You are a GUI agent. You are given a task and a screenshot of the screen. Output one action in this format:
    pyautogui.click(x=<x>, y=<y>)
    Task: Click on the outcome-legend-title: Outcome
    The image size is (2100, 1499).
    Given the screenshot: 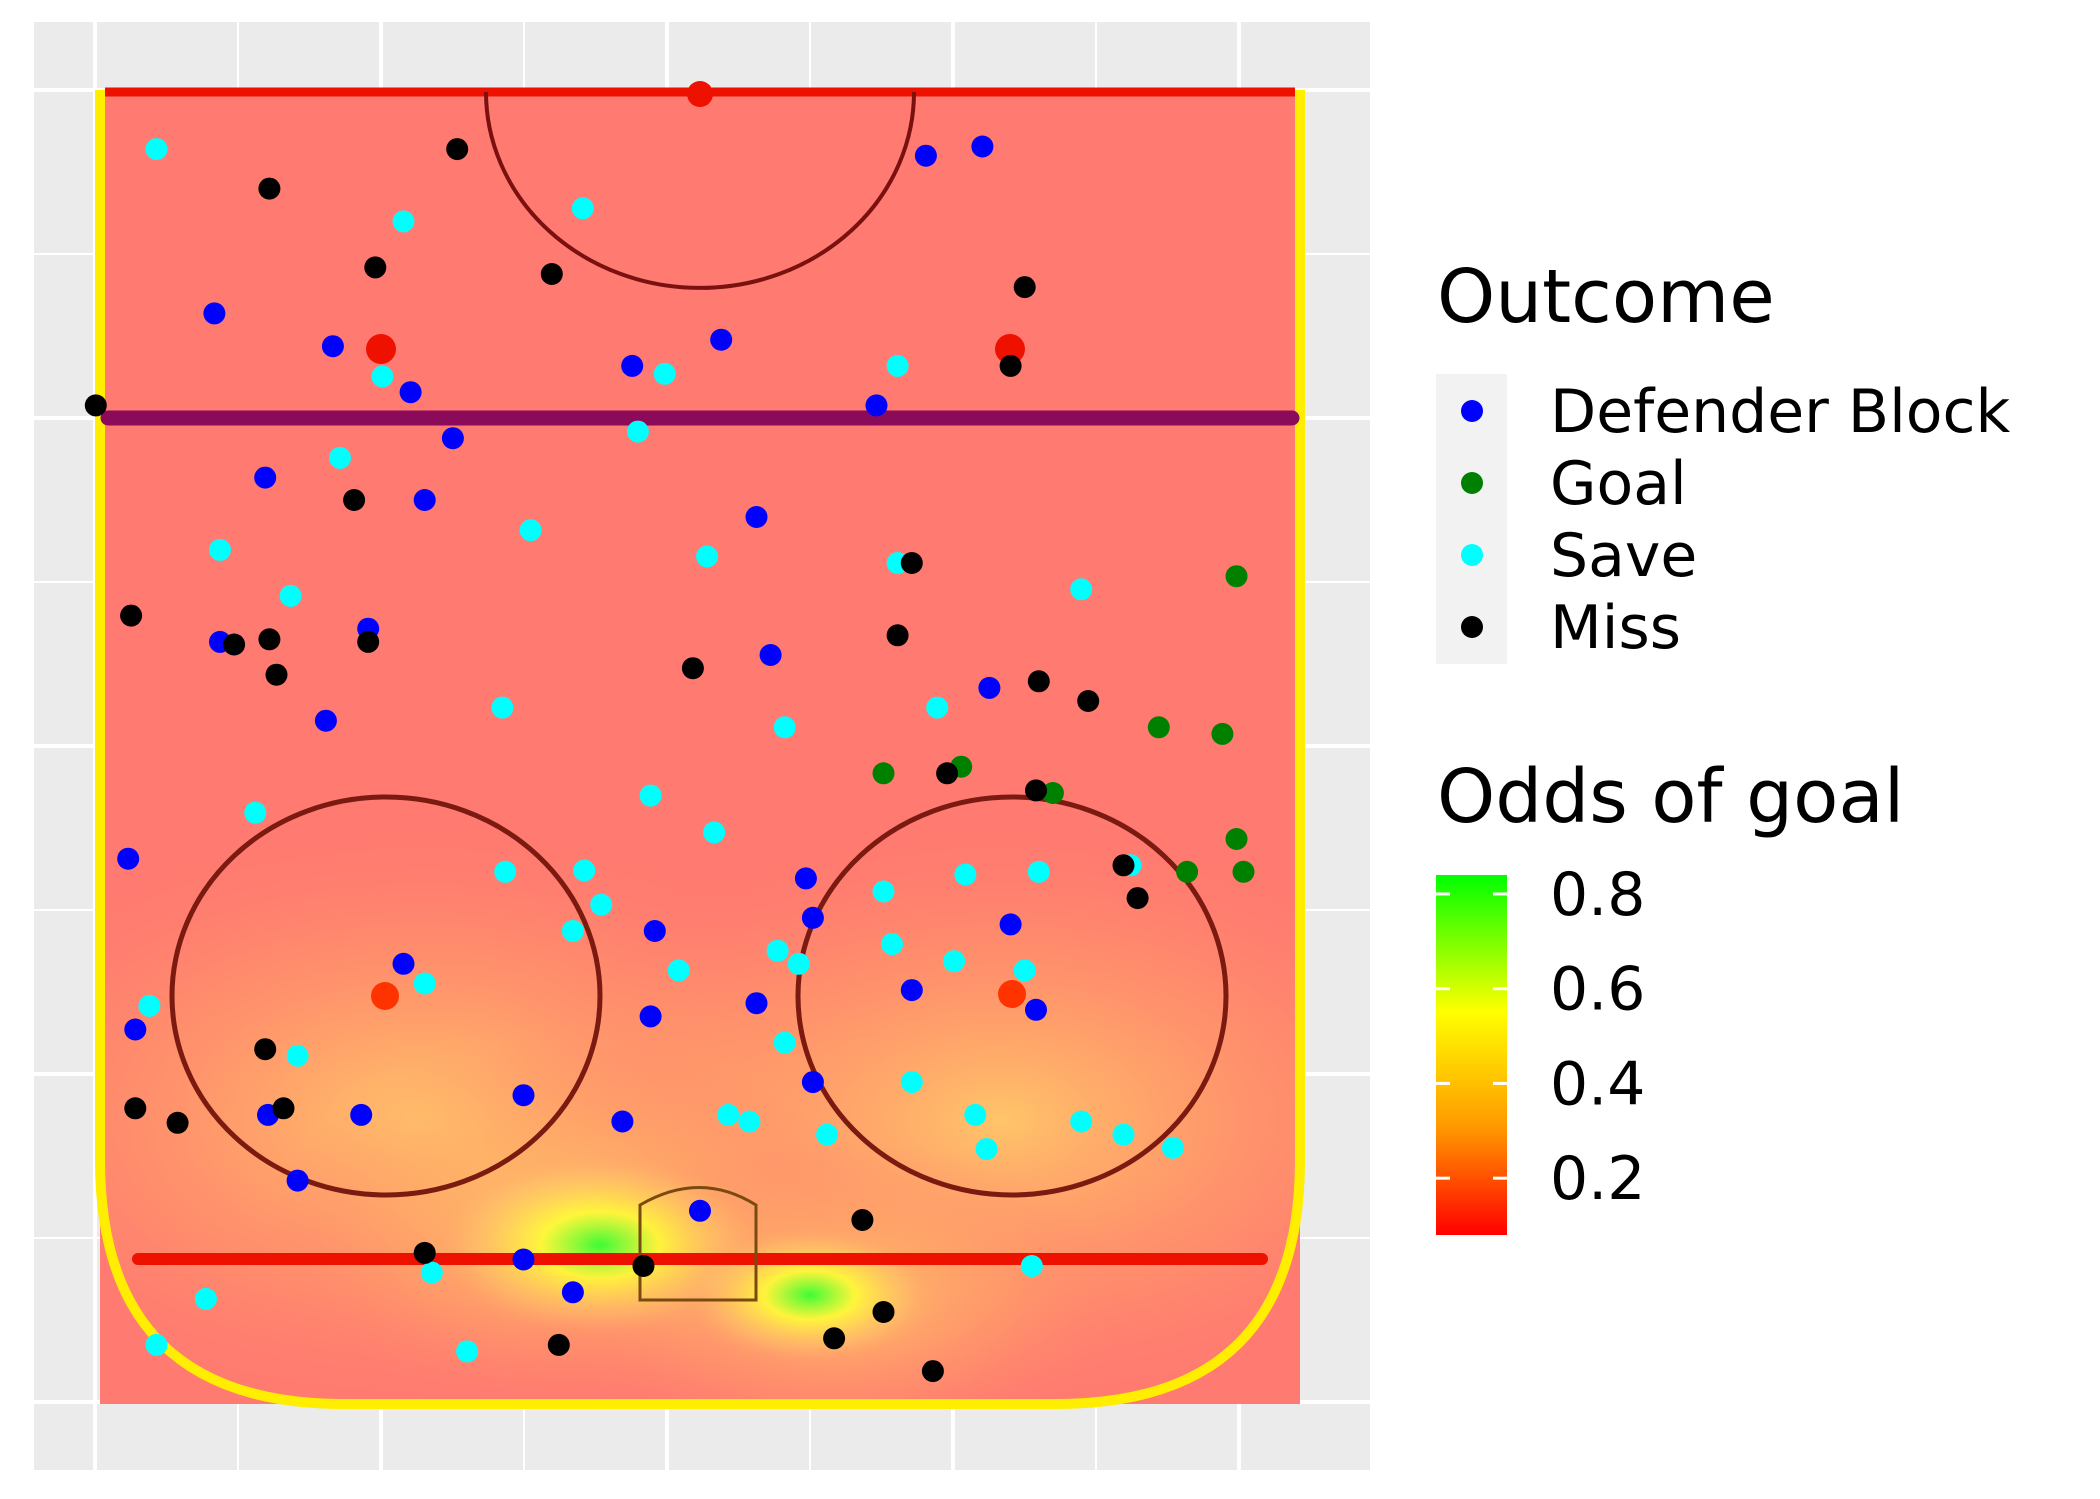 What is the action you would take?
    pyautogui.click(x=1606, y=297)
    